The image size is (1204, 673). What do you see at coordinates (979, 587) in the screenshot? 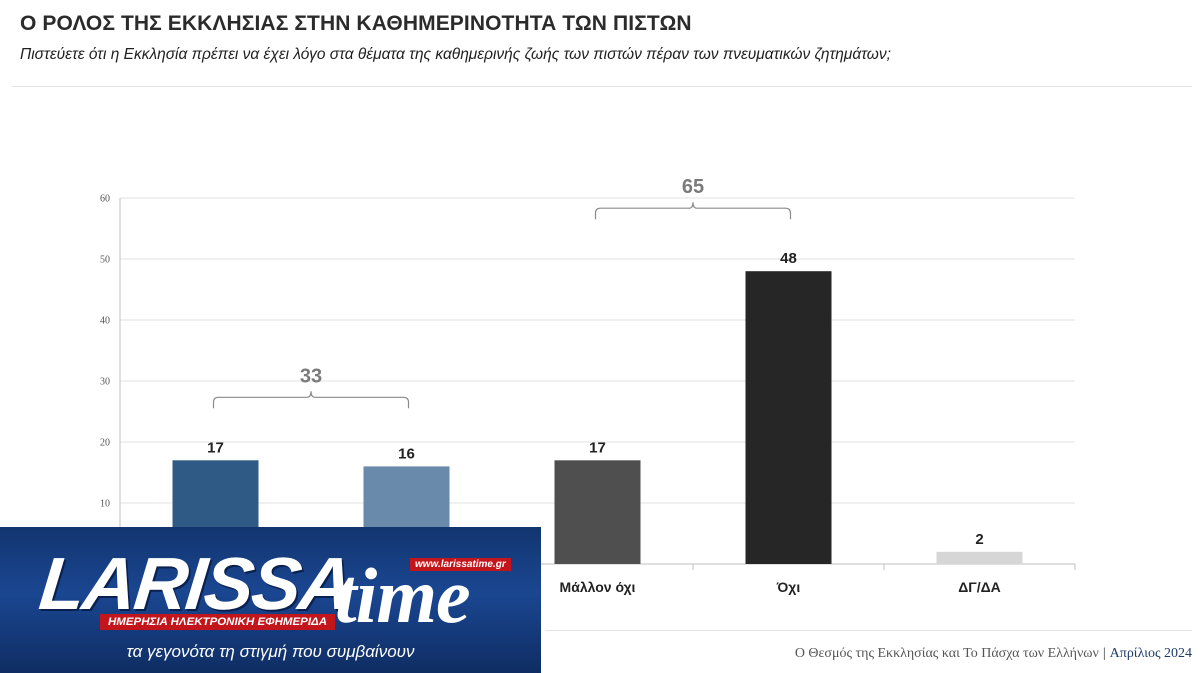
I see `category-label: ΔΓ/ΔΑ` at bounding box center [979, 587].